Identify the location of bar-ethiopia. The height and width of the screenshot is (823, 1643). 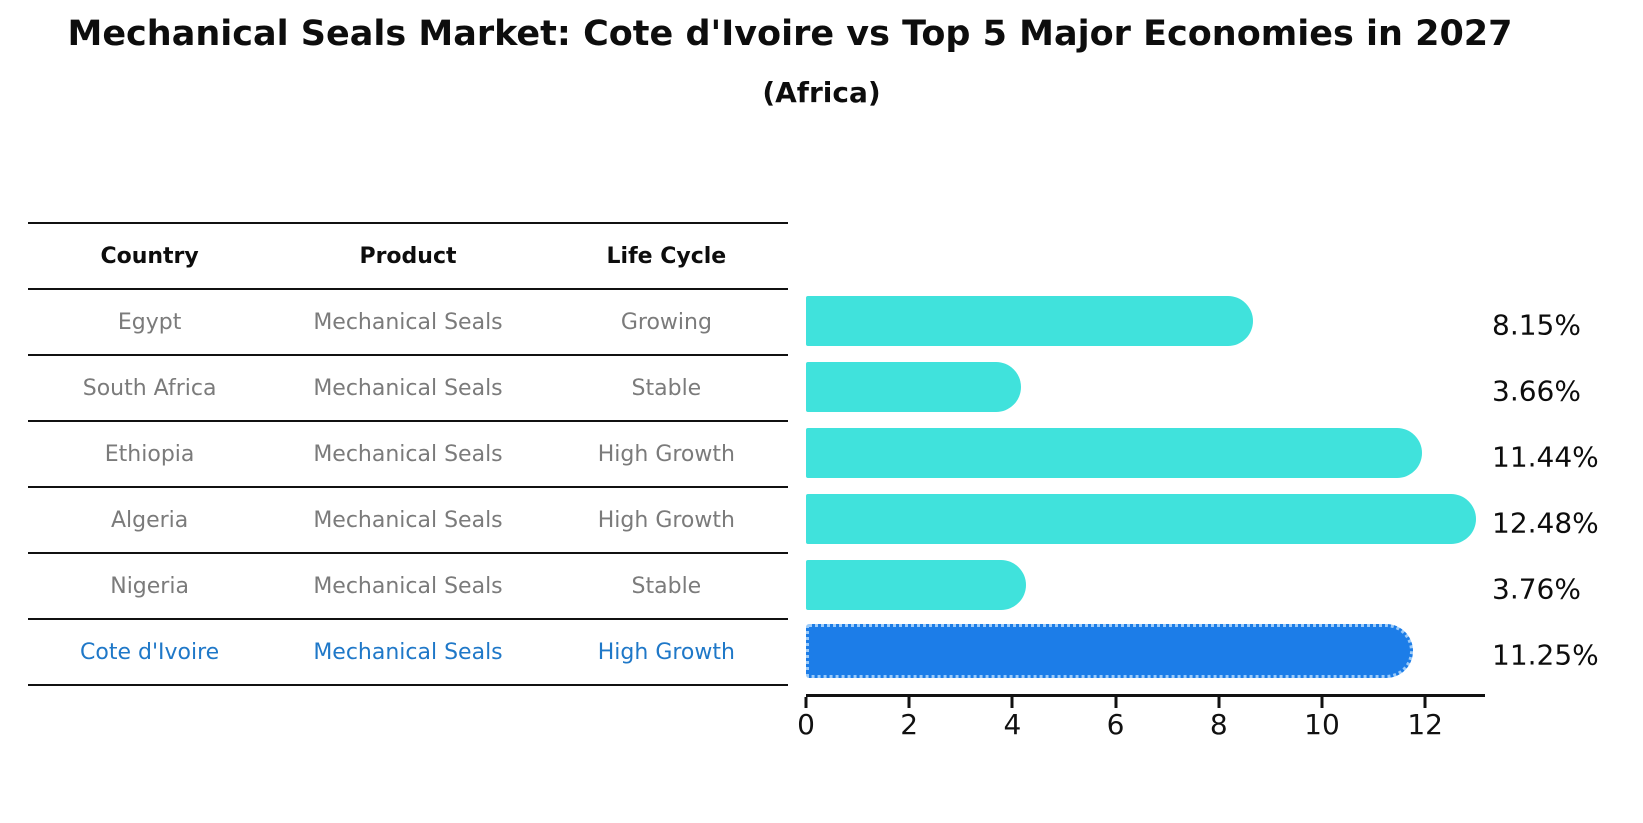
(1114, 453).